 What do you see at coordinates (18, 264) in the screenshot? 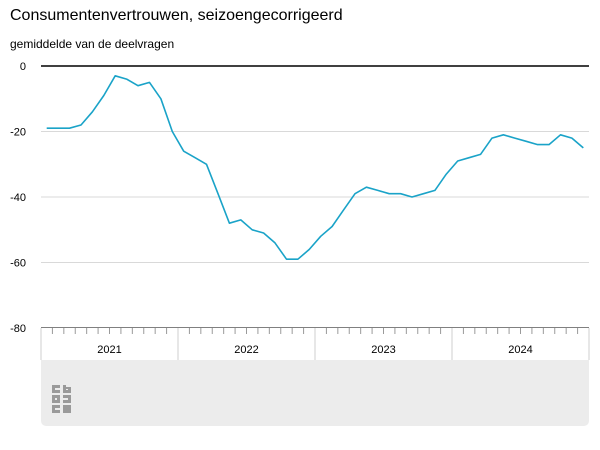
I see `y-tick-label: -60` at bounding box center [18, 264].